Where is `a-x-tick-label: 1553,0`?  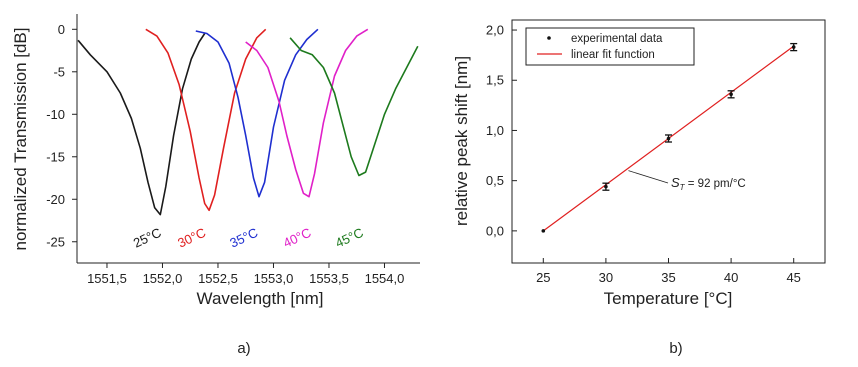
a-x-tick-label: 1553,0 is located at coordinates (274, 278).